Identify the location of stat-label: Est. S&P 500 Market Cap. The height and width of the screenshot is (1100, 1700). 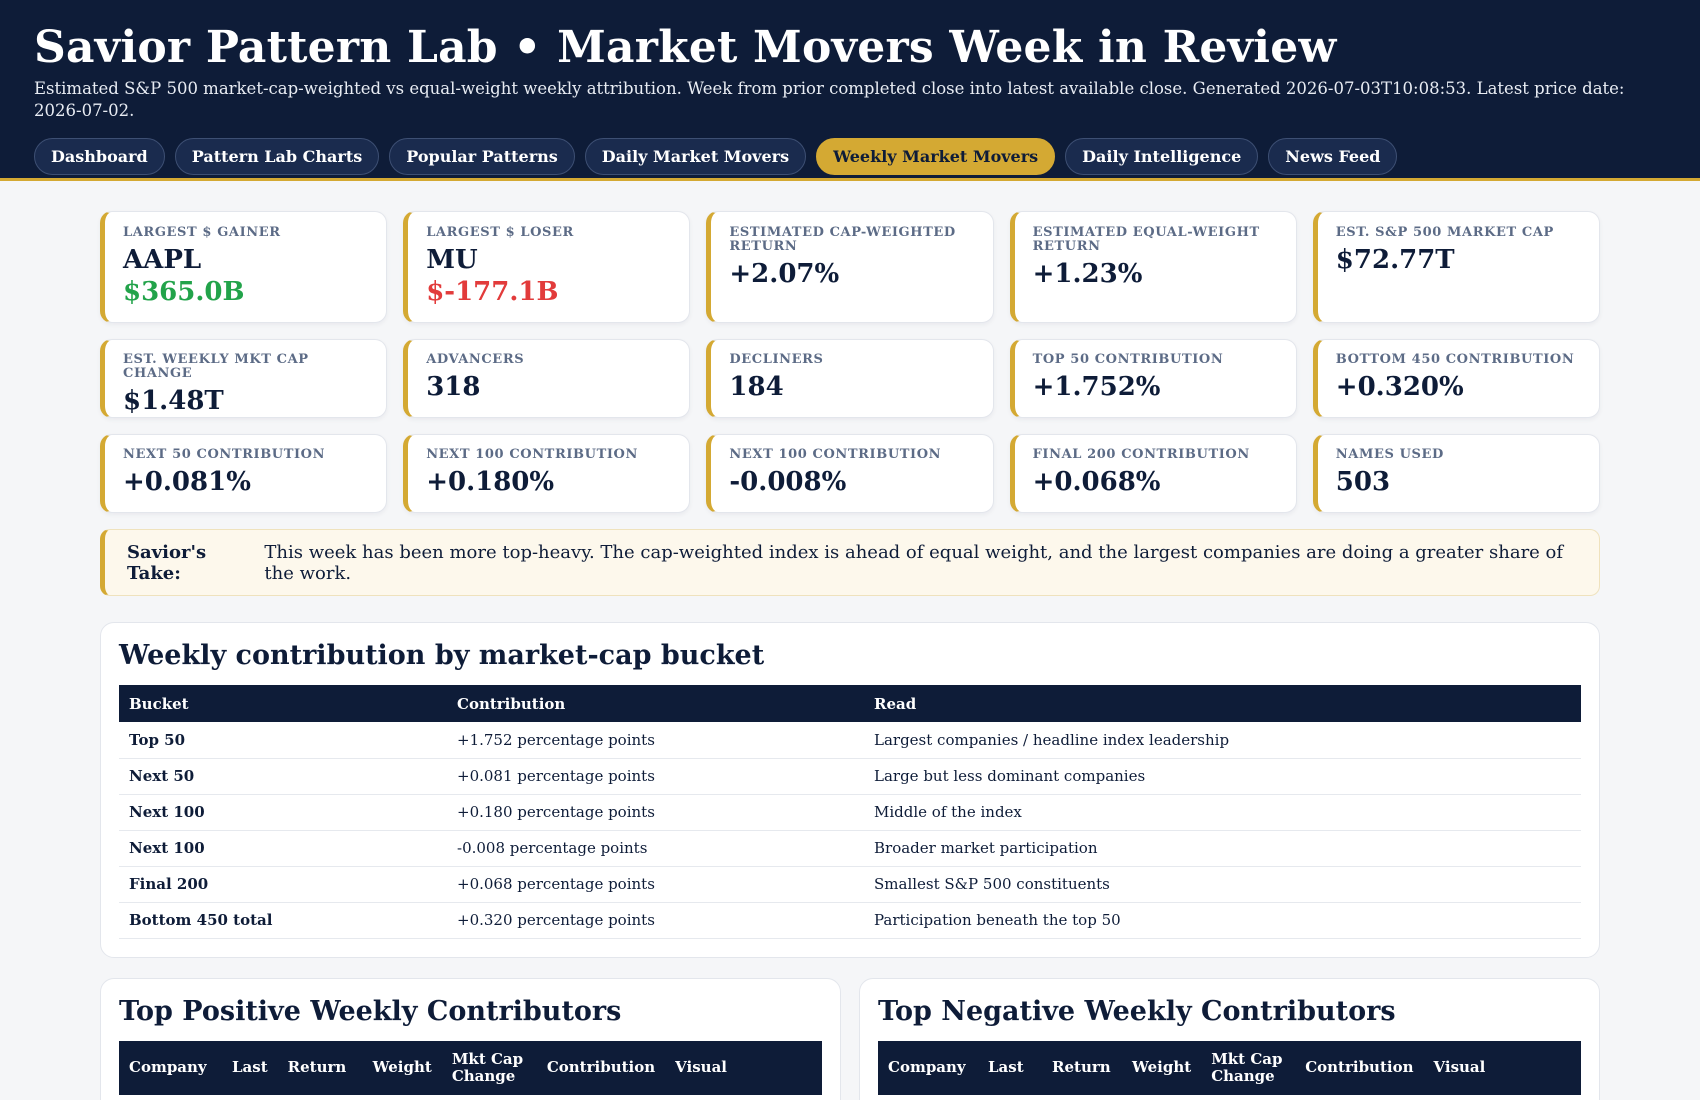
(1444, 232).